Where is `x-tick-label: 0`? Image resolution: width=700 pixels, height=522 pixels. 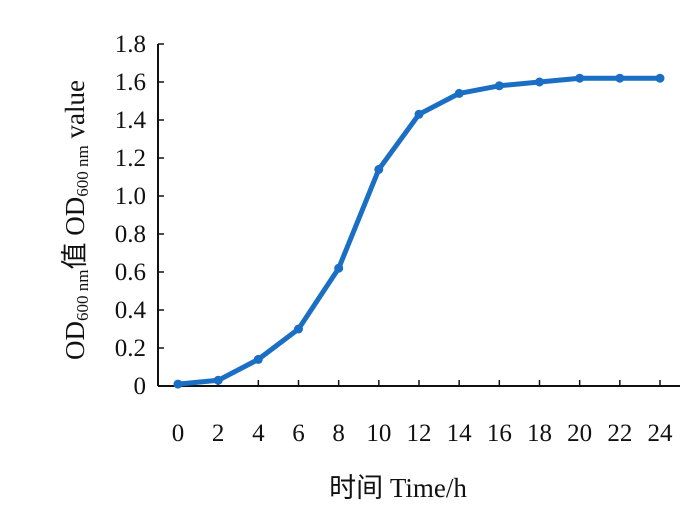
x-tick-label: 0 is located at coordinates (178, 433).